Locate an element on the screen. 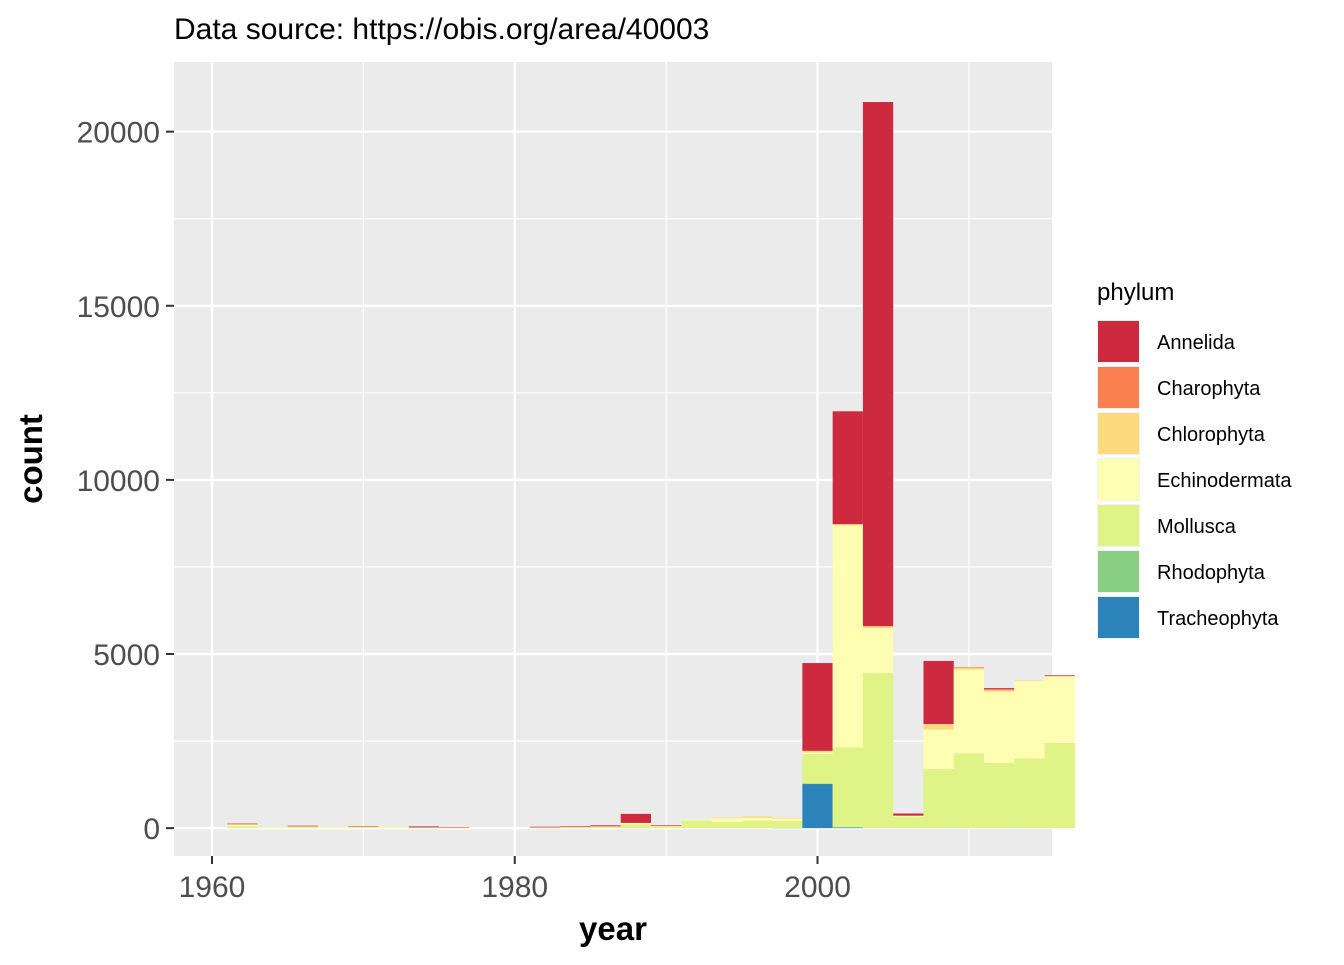 The width and height of the screenshot is (1344, 965). legend-swatch-echinodermata is located at coordinates (1118, 479).